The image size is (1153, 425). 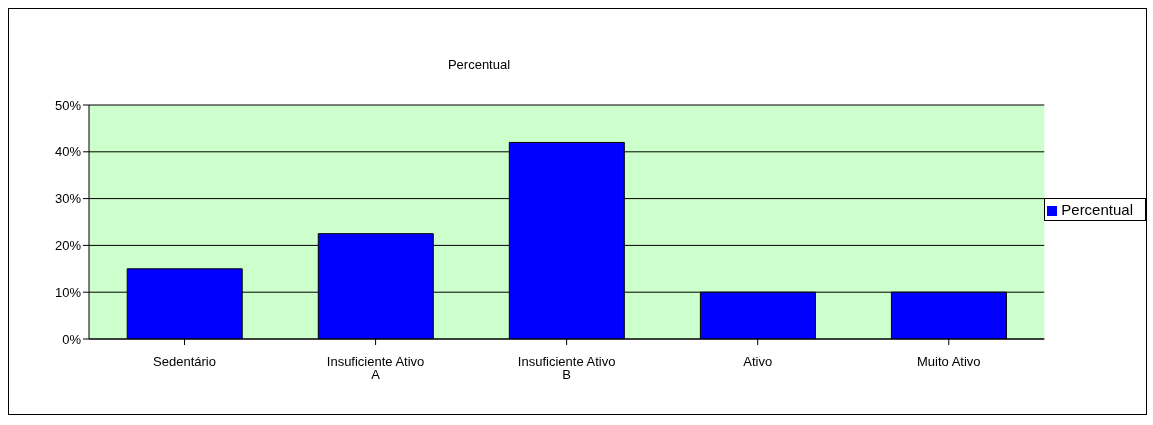 I want to click on y-tick-label: 30%, so click(x=68, y=199).